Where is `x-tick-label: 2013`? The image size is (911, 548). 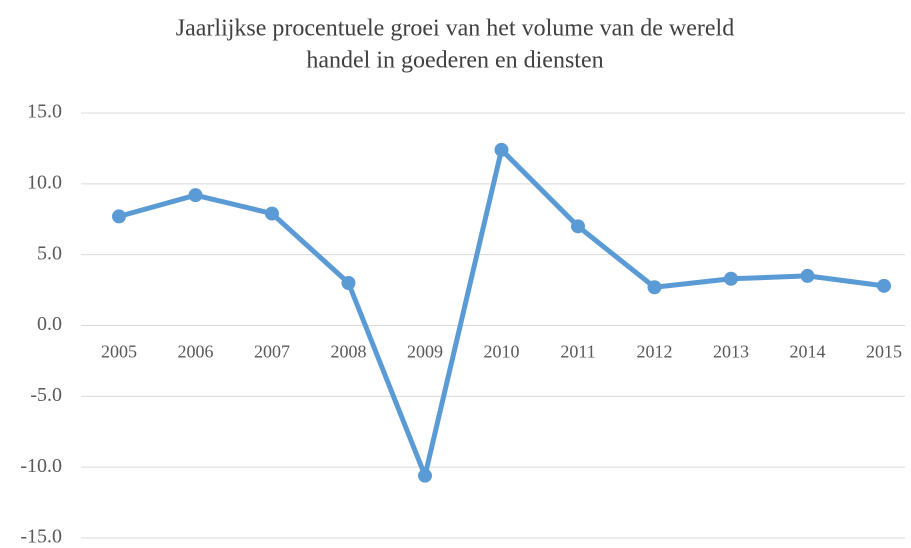 x-tick-label: 2013 is located at coordinates (731, 352).